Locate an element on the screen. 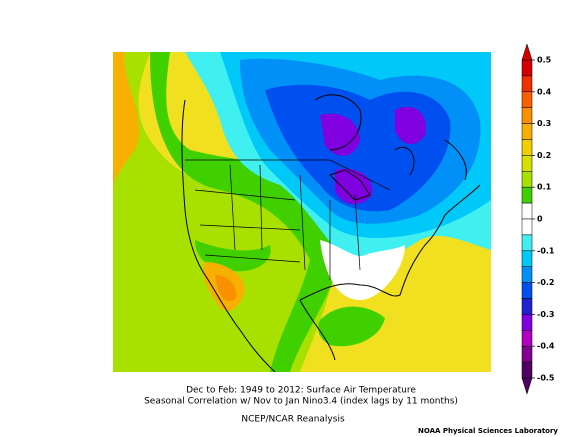 Image resolution: width=565 pixels, height=437 pixels. credit: NOAA Physical Sciences Laboratory is located at coordinates (488, 431).